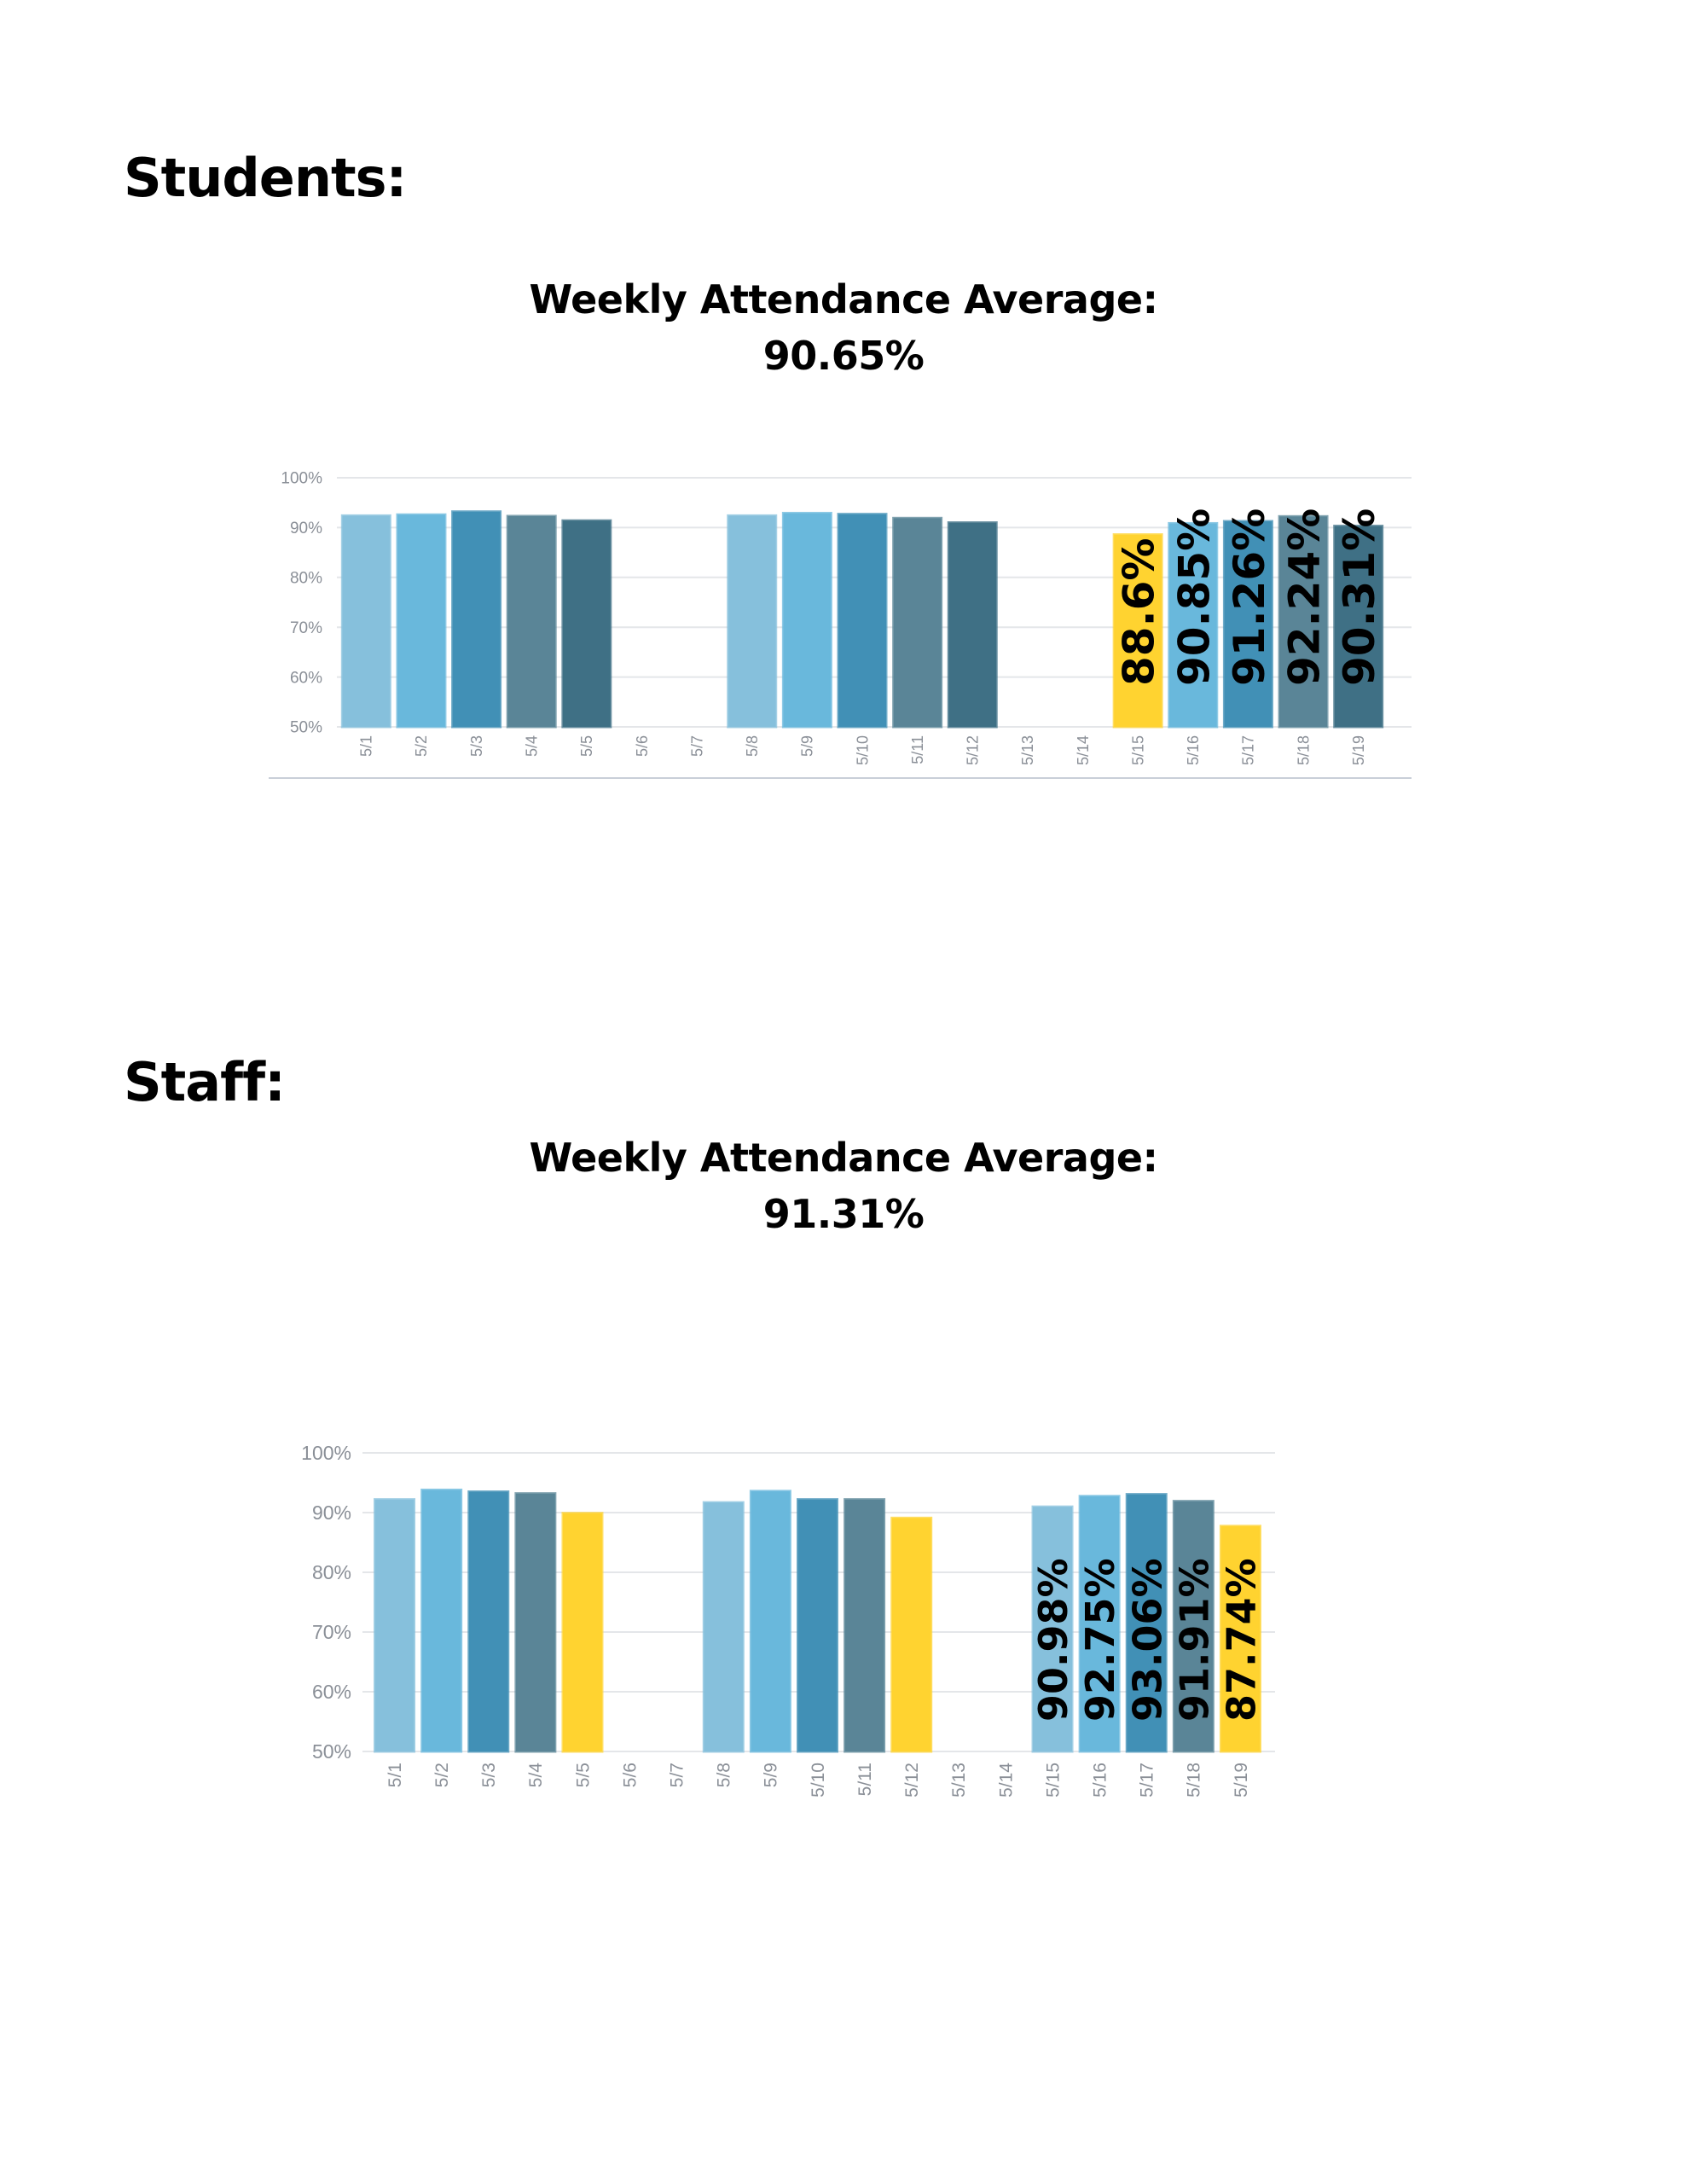 This screenshot has height=2184, width=1687. I want to click on data-label: 92.24%, so click(1305, 597).